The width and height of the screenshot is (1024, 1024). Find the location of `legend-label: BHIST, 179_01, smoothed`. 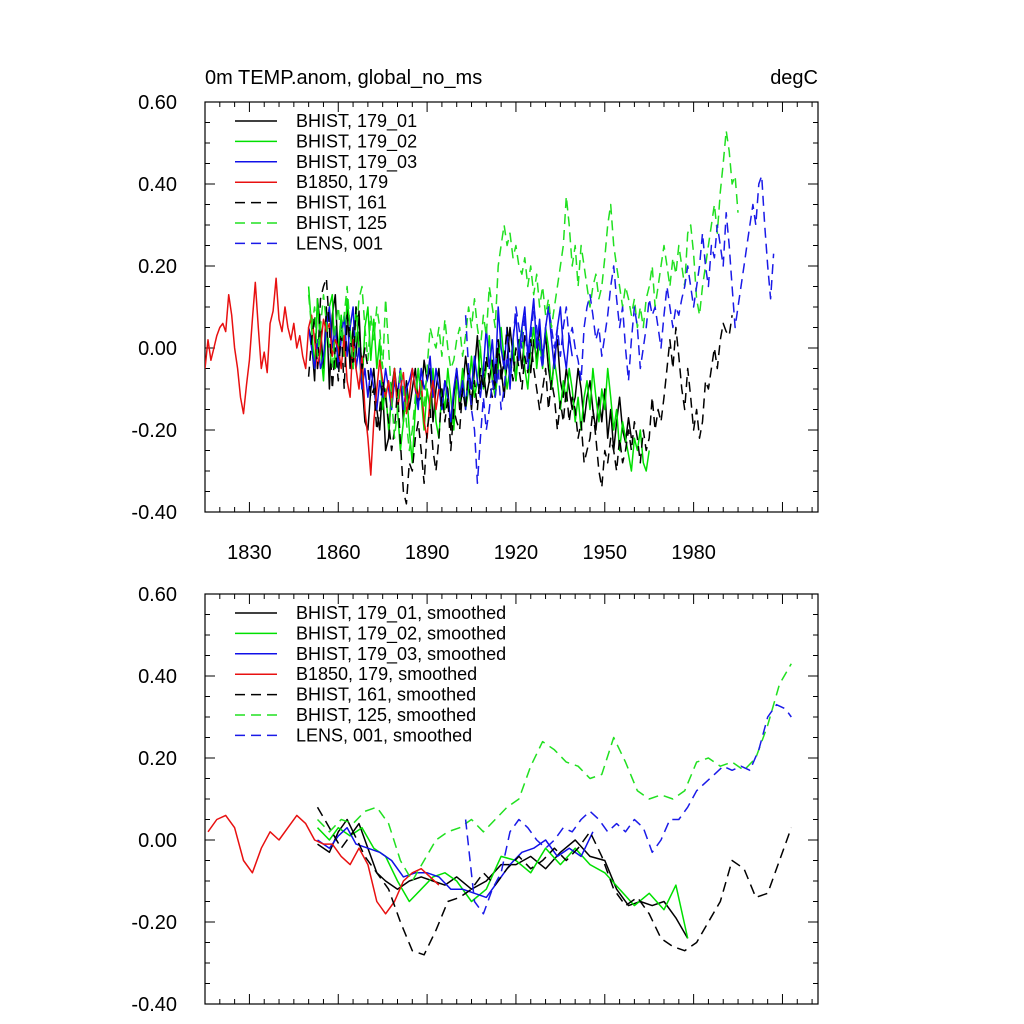

legend-label: BHIST, 179_01, smoothed is located at coordinates (401, 613).